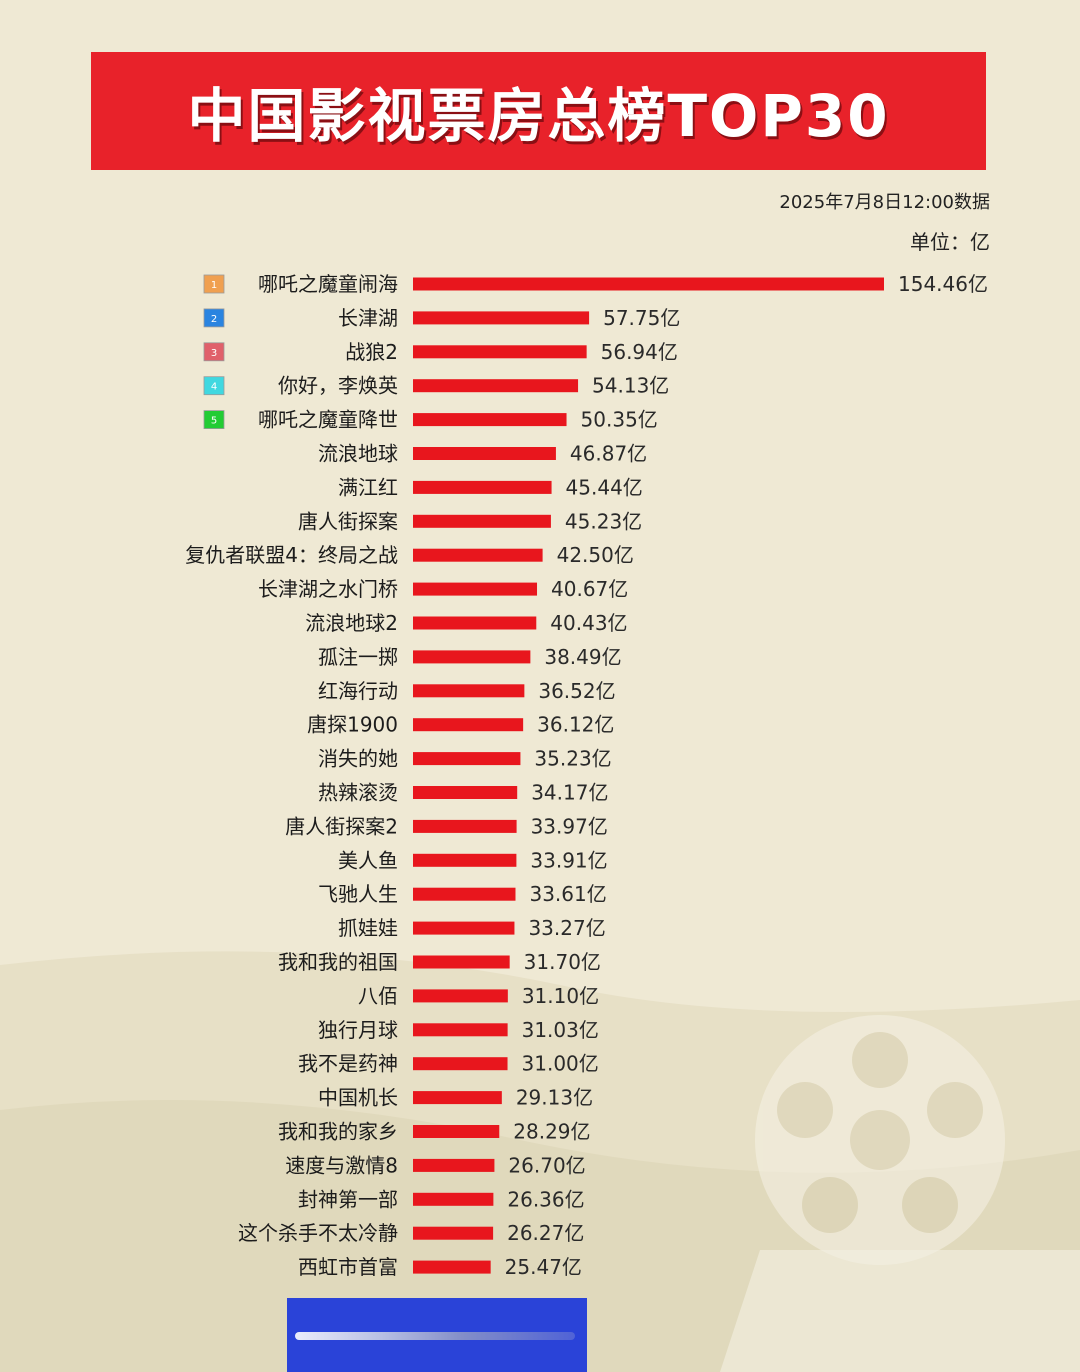 This screenshot has height=1372, width=1080. I want to click on value-label: 33.61亿, so click(567, 894).